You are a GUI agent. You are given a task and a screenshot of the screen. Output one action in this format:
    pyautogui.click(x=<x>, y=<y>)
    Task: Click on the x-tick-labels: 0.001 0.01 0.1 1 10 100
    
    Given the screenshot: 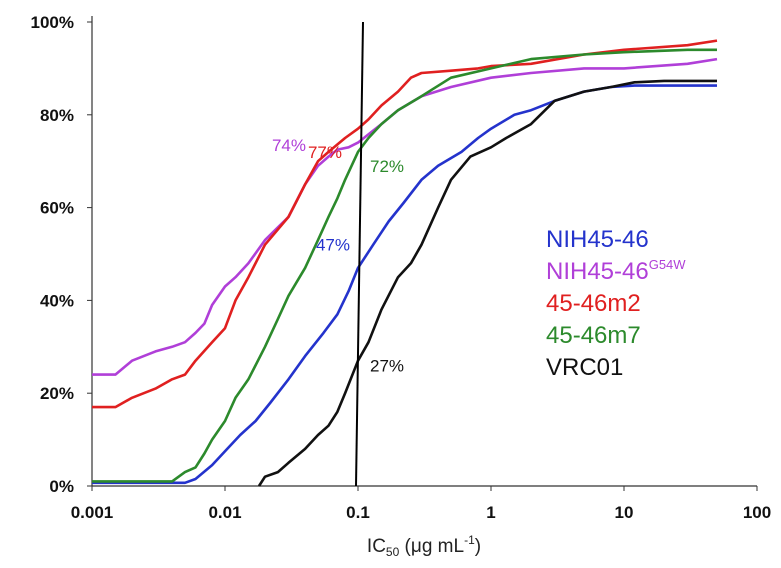 What is the action you would take?
    pyautogui.click(x=421, y=504)
    